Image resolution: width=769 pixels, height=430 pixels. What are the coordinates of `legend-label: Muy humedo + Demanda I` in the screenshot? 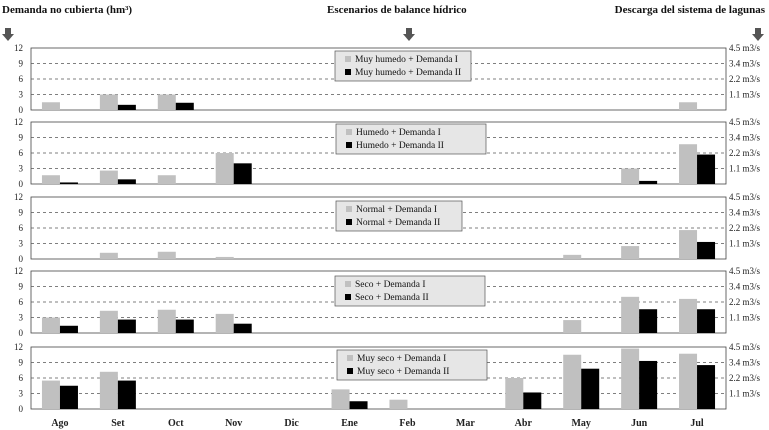 It's located at (406, 60).